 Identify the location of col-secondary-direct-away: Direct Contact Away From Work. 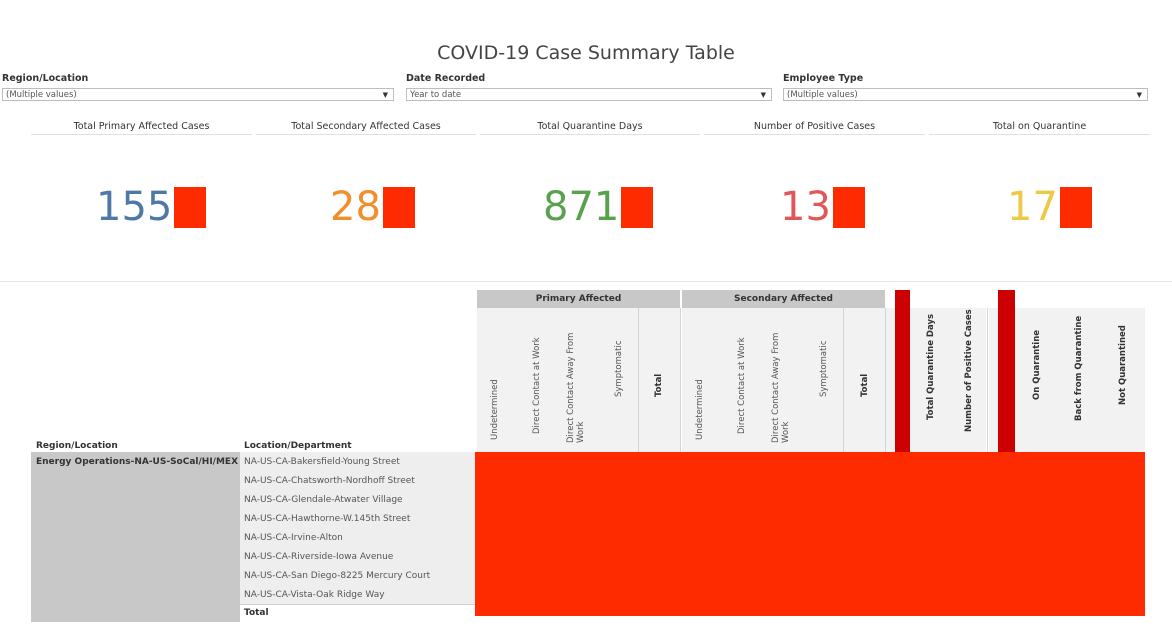
(781, 387).